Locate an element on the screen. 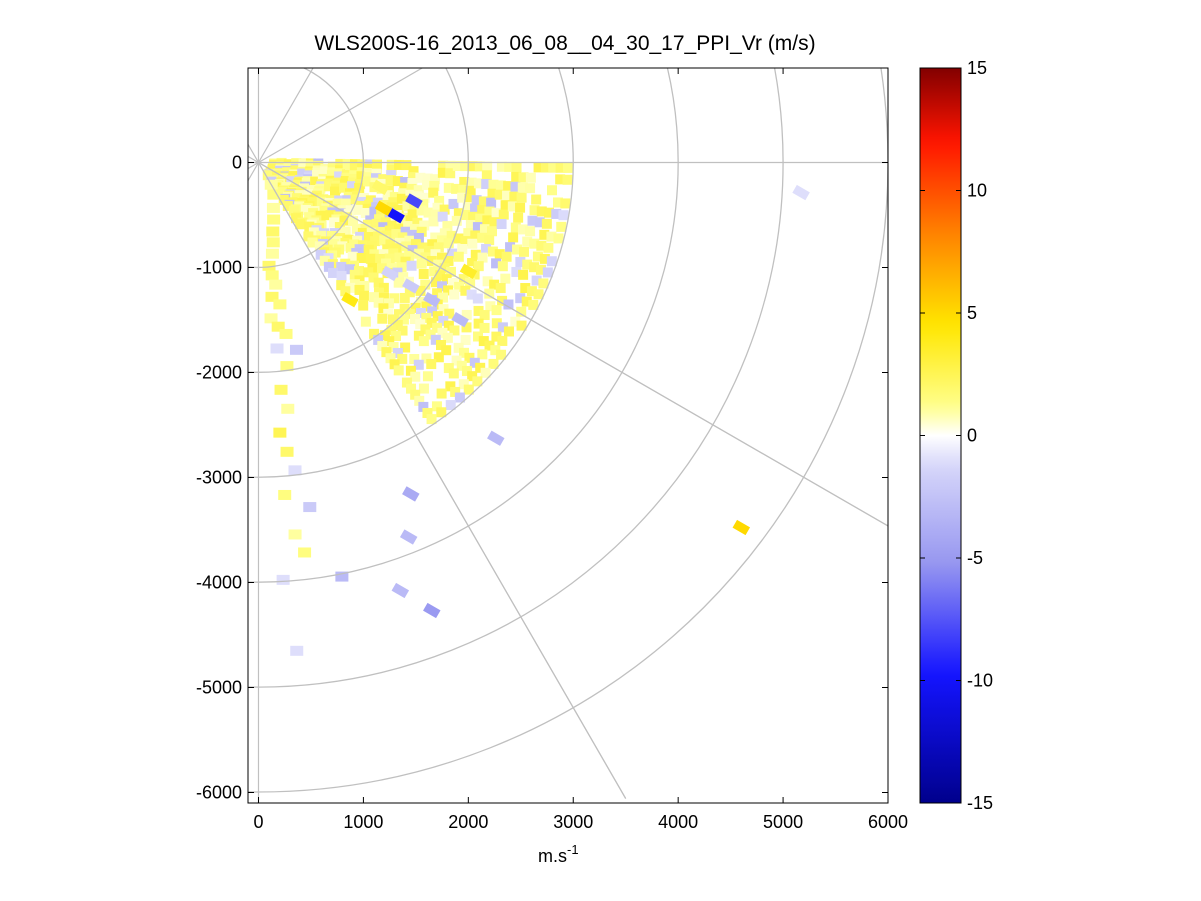 The height and width of the screenshot is (901, 1201). colorbar-tick-label: 0 is located at coordinates (972, 436).